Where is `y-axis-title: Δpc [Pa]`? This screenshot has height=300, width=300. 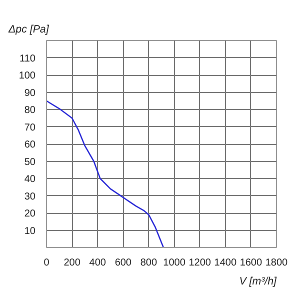 y-axis-title: Δpc [Pa] is located at coordinates (29, 30).